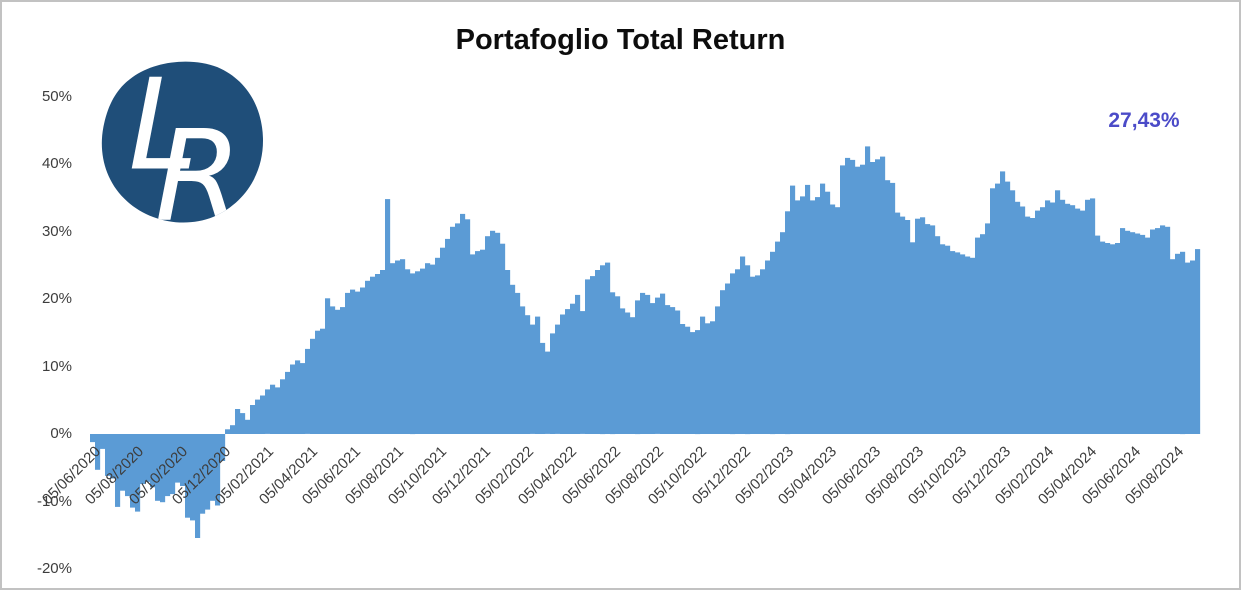  I want to click on y-axis-tick-label: 0%, so click(61, 433).